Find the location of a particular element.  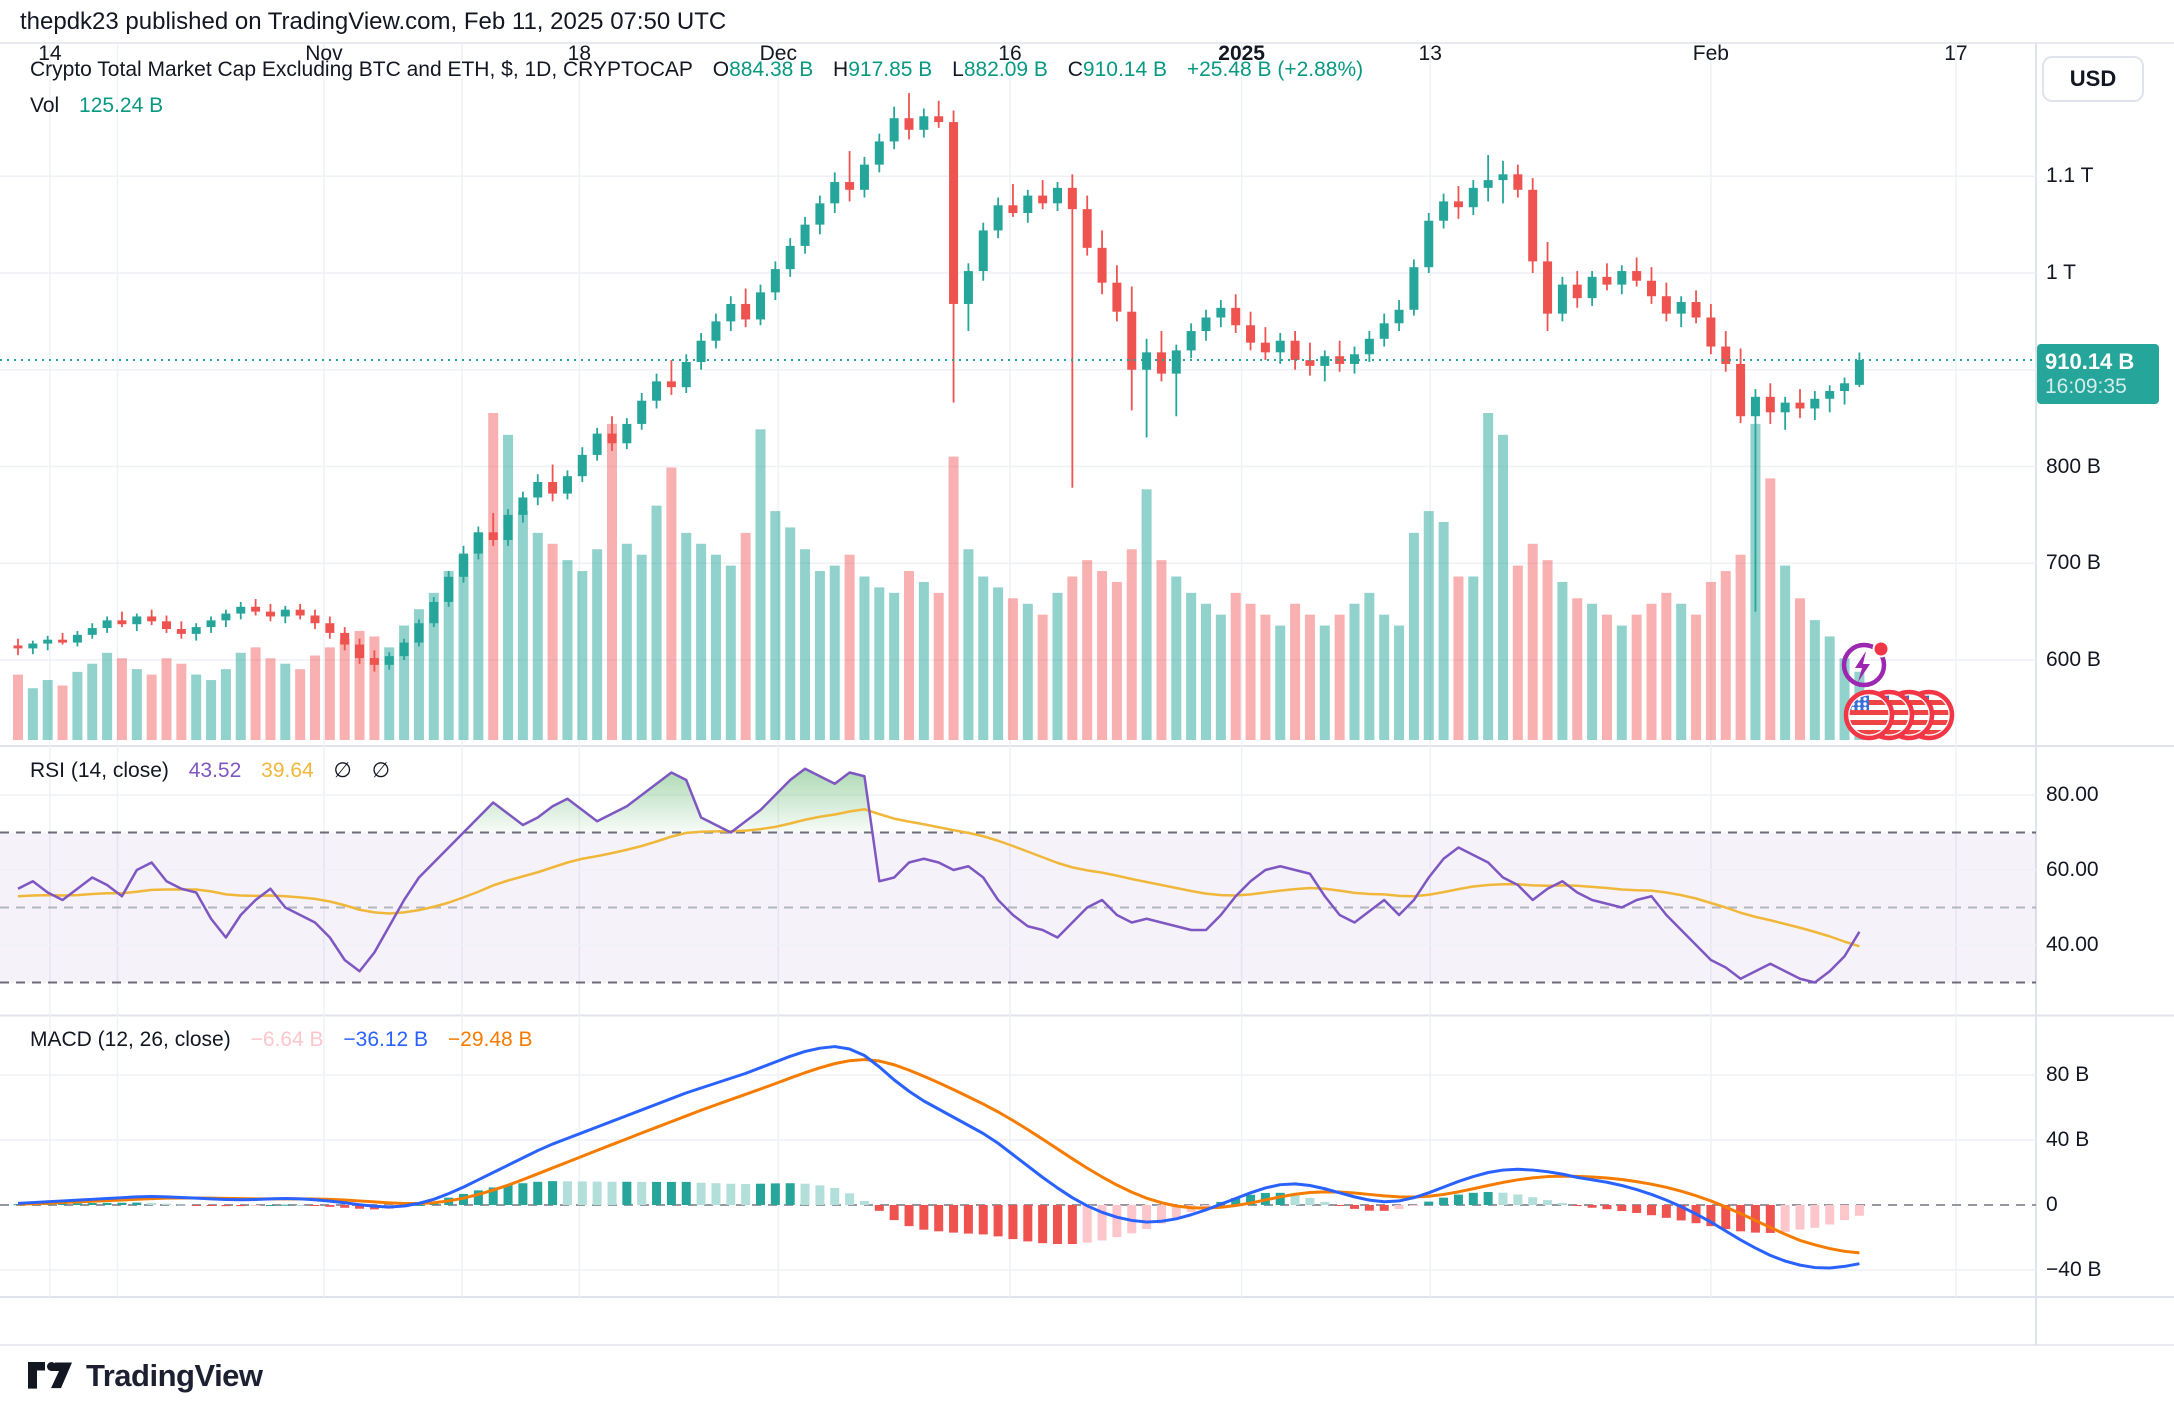

last-price-value: 910.14 B is located at coordinates (2090, 361).